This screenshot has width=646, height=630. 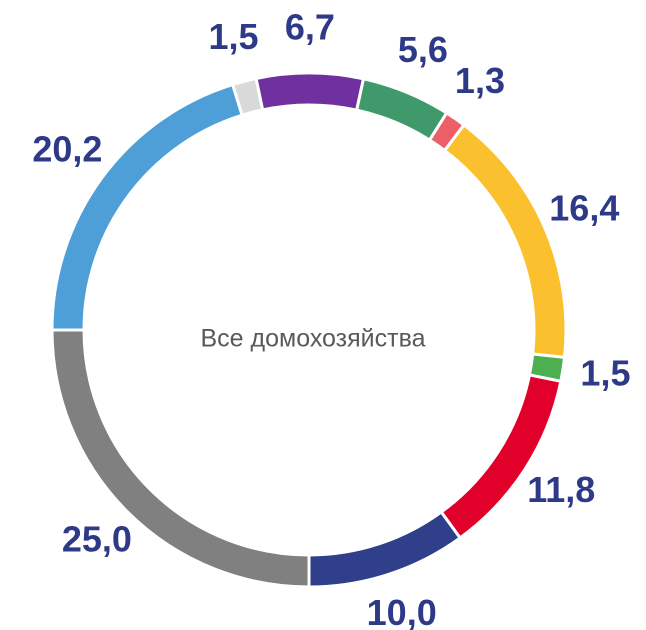 I want to click on value-label: 10,0, so click(x=402, y=611).